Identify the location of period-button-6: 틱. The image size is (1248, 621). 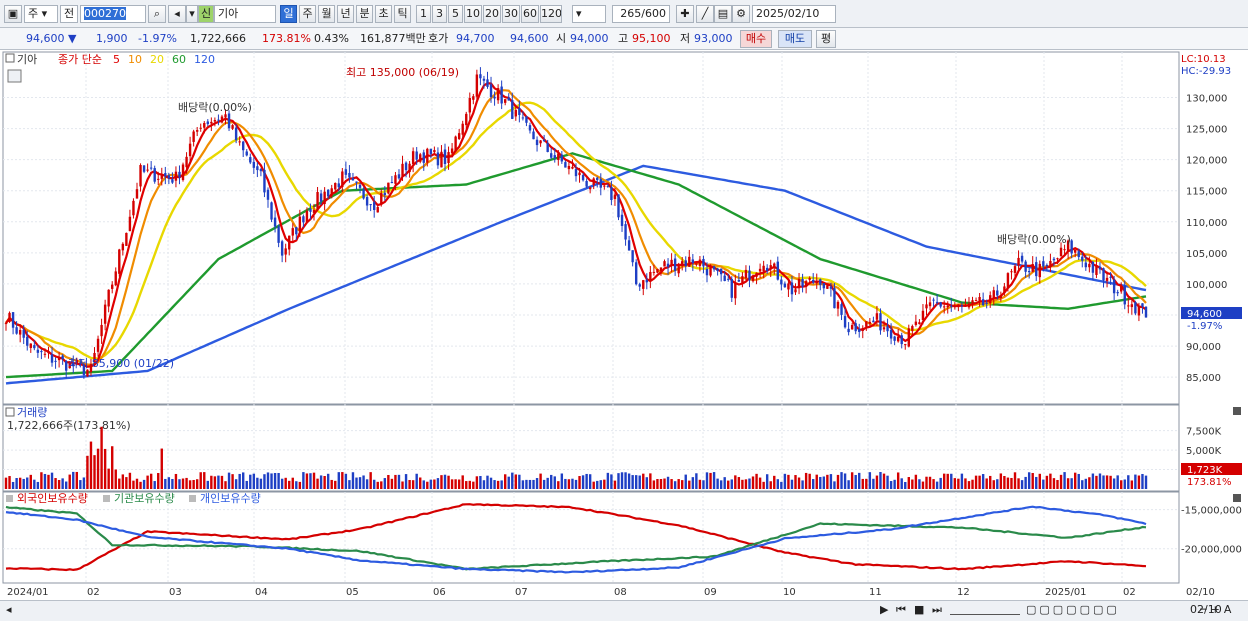
(402, 14).